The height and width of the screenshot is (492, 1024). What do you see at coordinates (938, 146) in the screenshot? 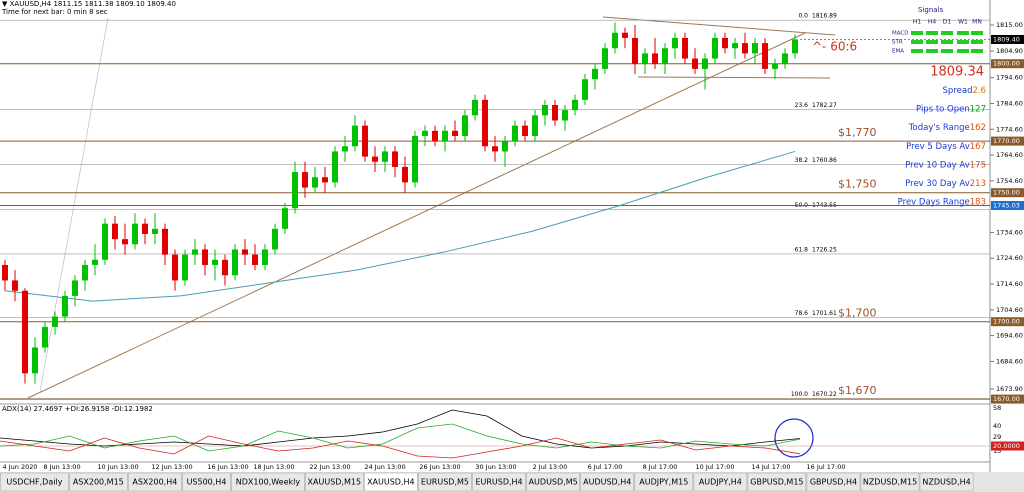
I see `info-label: Prev 5 Days Av` at bounding box center [938, 146].